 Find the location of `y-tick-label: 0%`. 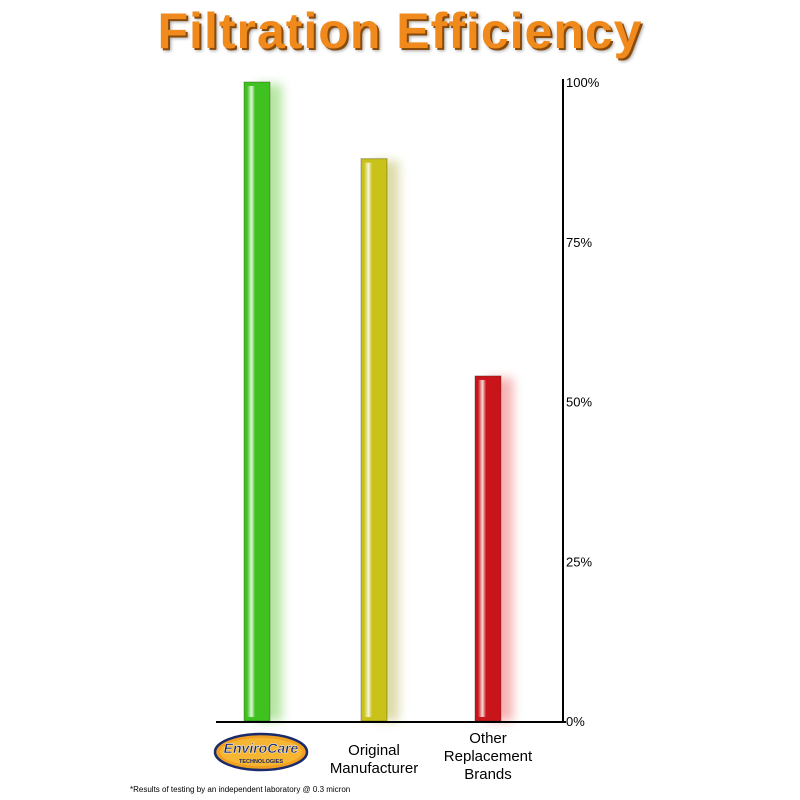

y-tick-label: 0% is located at coordinates (575, 721).